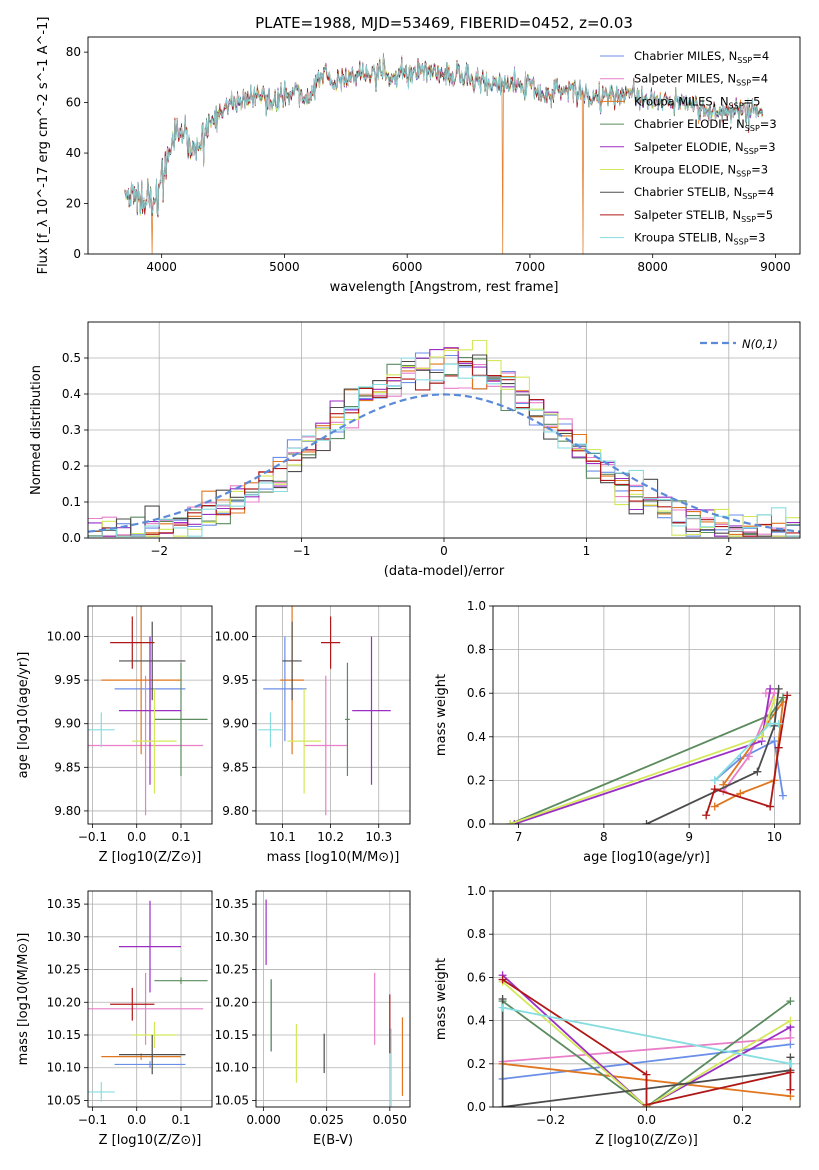 Image resolution: width=819 pixels, height=1170 pixels. What do you see at coordinates (742, 1120) in the screenshot?
I see `x-tick-label: 0.2` at bounding box center [742, 1120].